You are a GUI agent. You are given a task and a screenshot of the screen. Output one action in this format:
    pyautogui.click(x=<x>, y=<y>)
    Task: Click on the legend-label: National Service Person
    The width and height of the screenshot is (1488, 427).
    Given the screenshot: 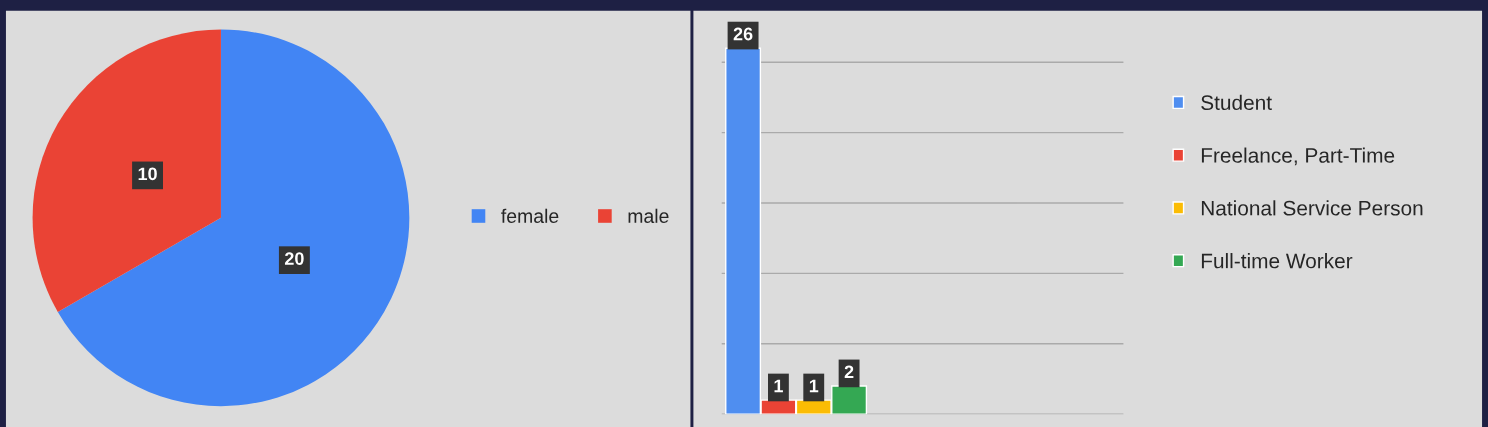 What is the action you would take?
    pyautogui.click(x=1312, y=208)
    